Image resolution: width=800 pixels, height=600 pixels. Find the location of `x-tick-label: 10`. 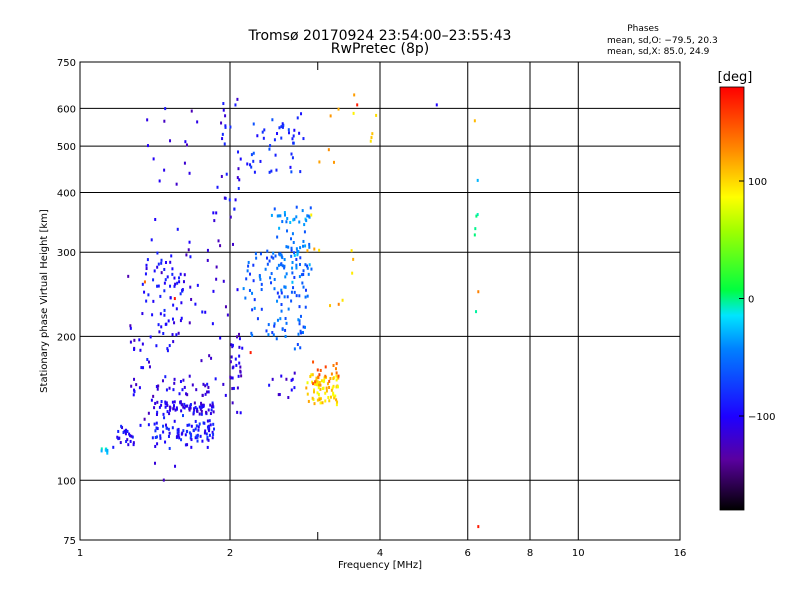

x-tick-label: 10 is located at coordinates (578, 553).